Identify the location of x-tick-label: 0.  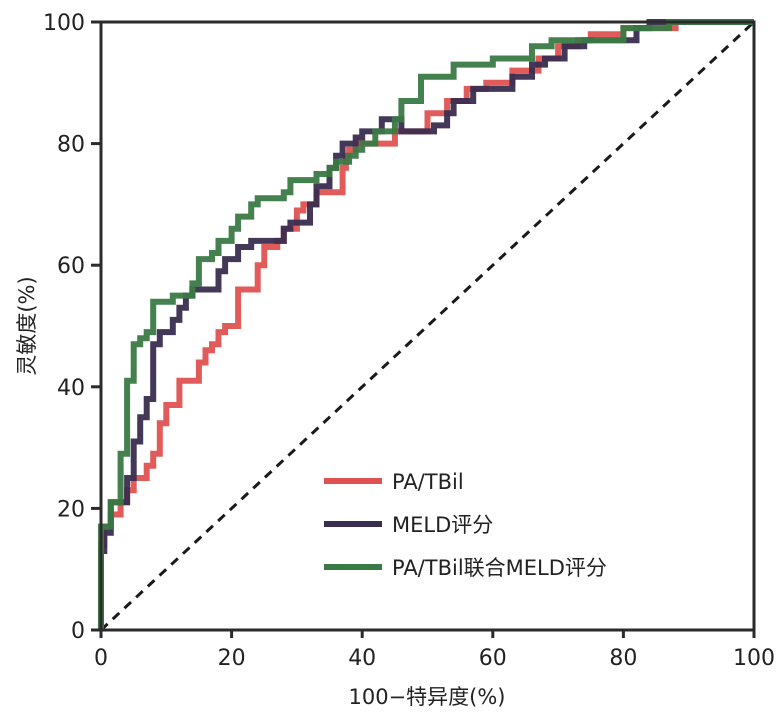
(101, 658).